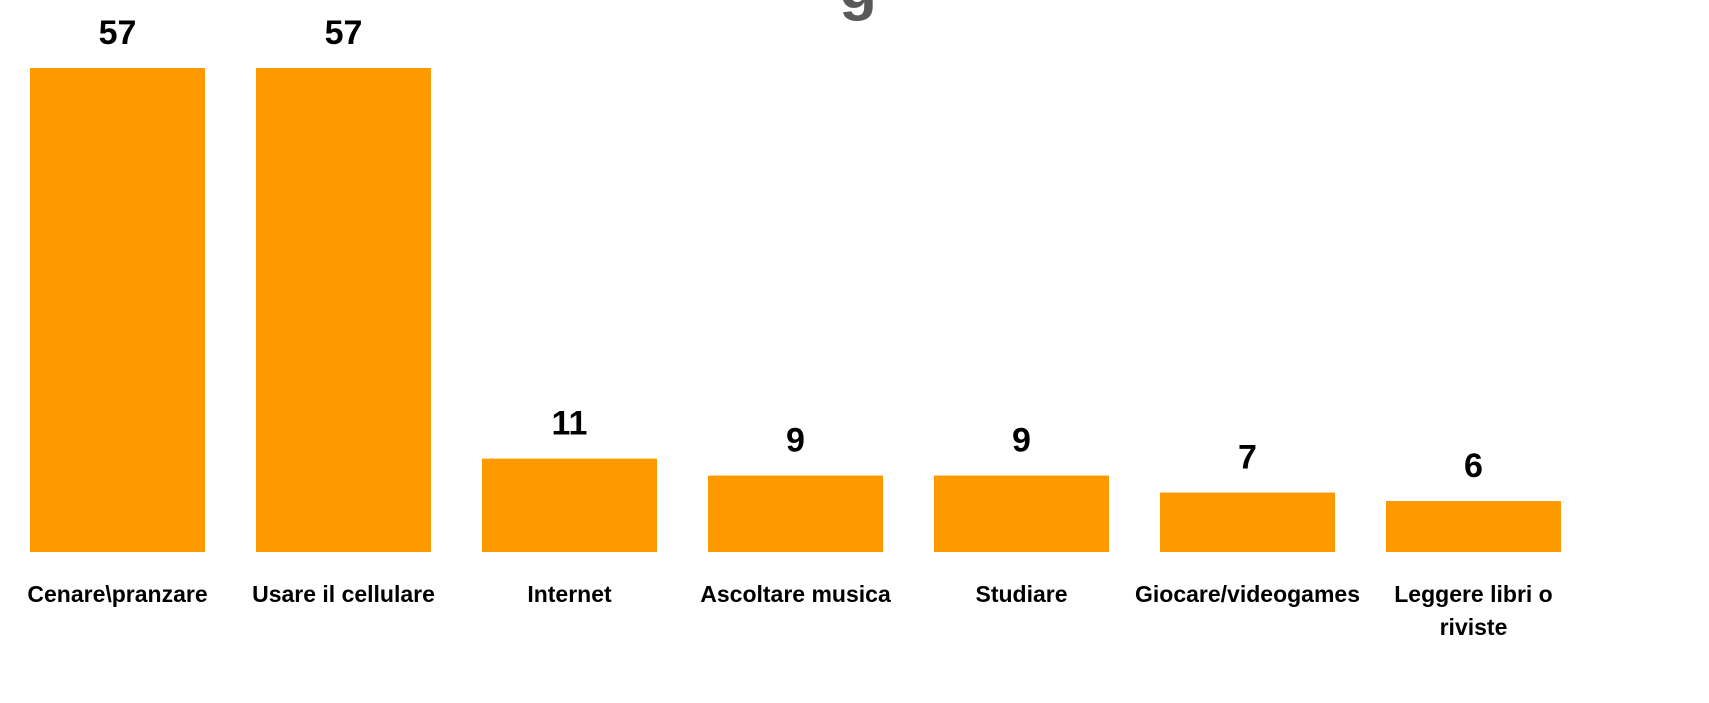 This screenshot has height=703, width=1709. What do you see at coordinates (1247, 458) in the screenshot?
I see `value-label-5: 7` at bounding box center [1247, 458].